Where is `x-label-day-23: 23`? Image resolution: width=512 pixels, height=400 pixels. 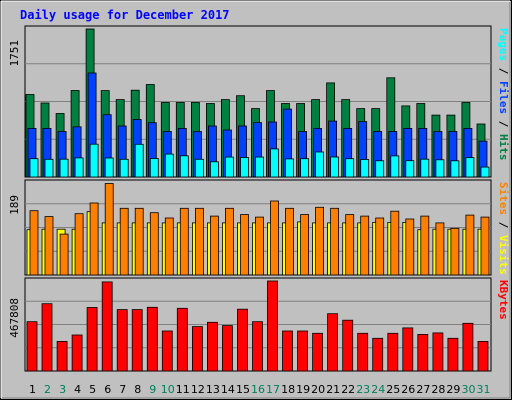 x-label-day-23: 23 is located at coordinates (363, 389).